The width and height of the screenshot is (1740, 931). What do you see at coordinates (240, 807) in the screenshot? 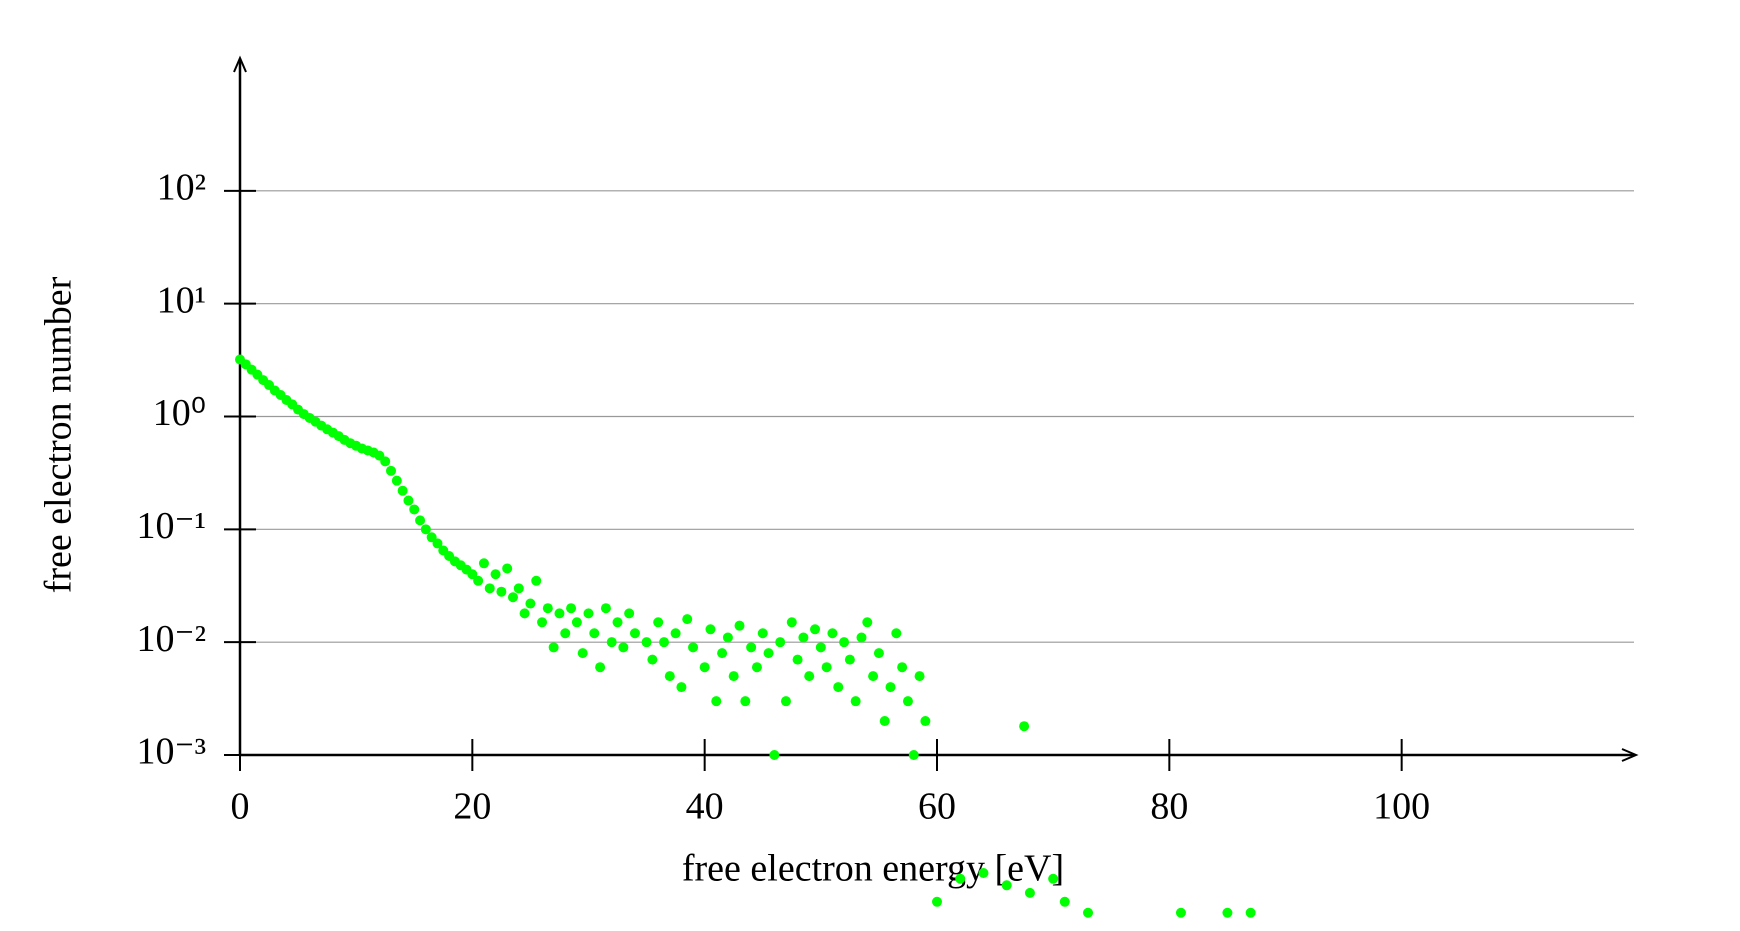
I see `x-tick-label: 0` at bounding box center [240, 807].